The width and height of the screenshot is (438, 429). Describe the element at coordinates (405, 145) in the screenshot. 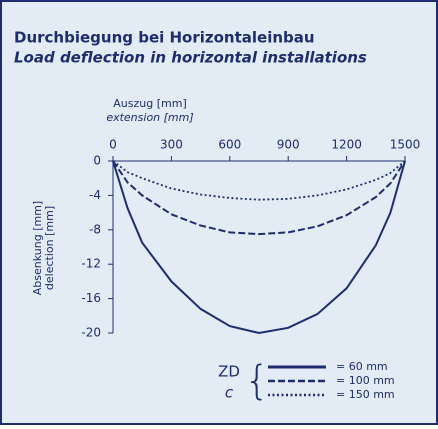

I see `x-tick-label: 1500` at that location.